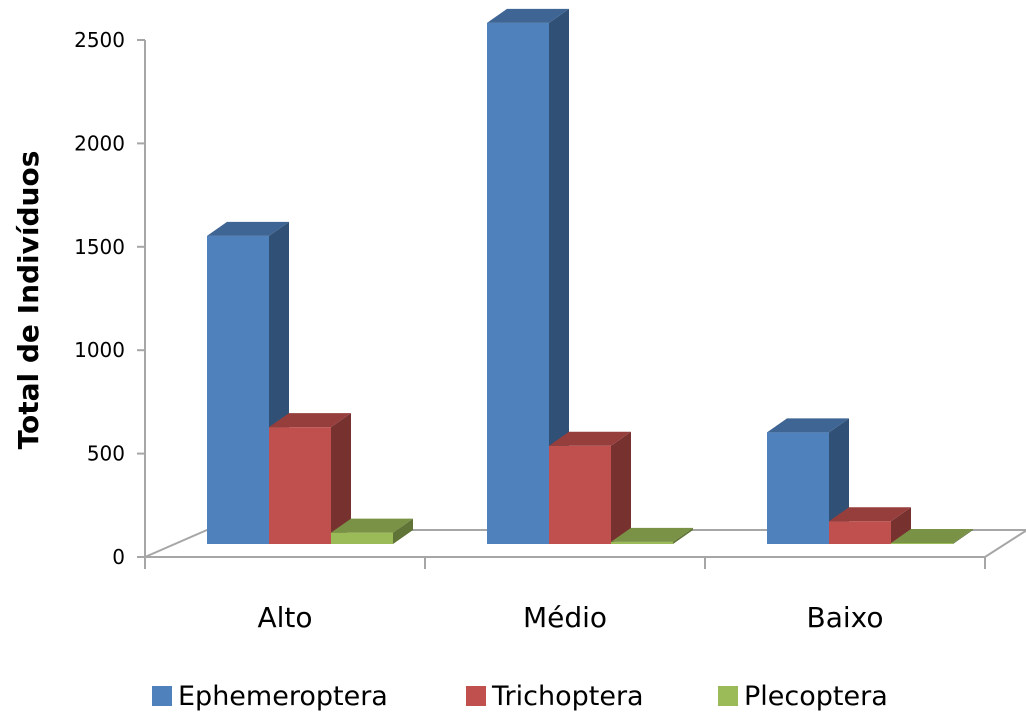  I want to click on x-category-label: Médio, so click(565, 617).